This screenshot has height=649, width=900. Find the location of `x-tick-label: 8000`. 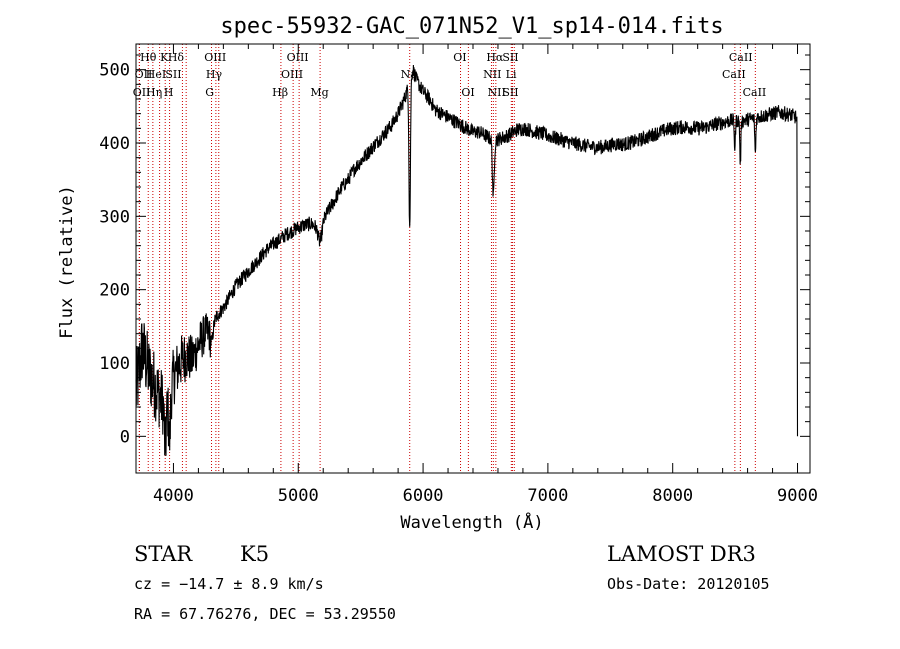

x-tick-label: 8000 is located at coordinates (672, 496).